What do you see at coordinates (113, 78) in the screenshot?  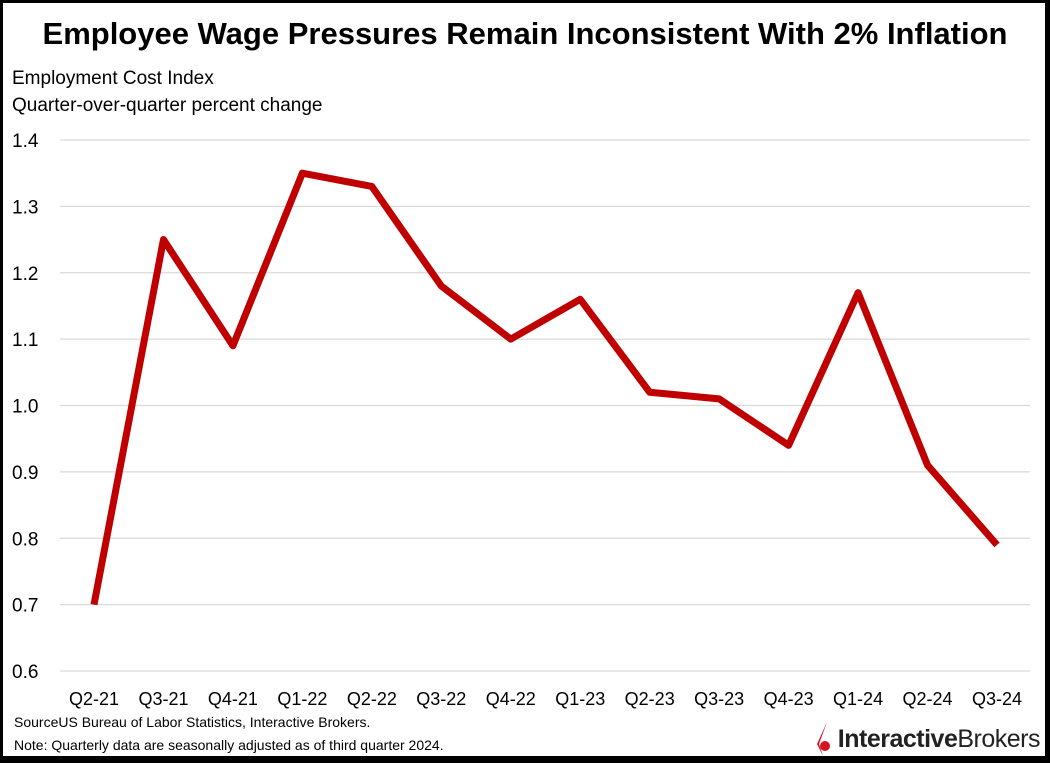 I see `chart-subtitle: Employment Cost Index` at bounding box center [113, 78].